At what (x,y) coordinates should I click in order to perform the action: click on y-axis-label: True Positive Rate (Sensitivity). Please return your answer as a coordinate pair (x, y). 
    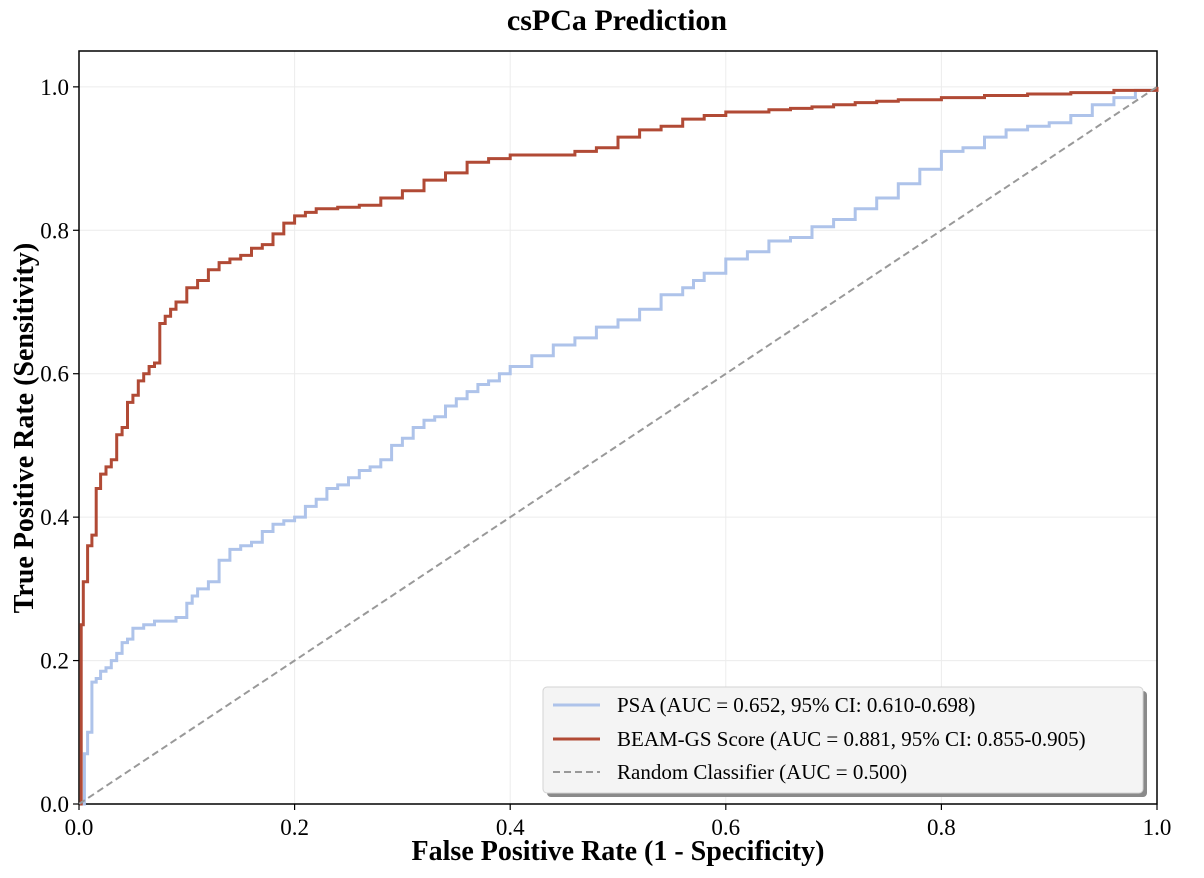
    Looking at the image, I should click on (24, 428).